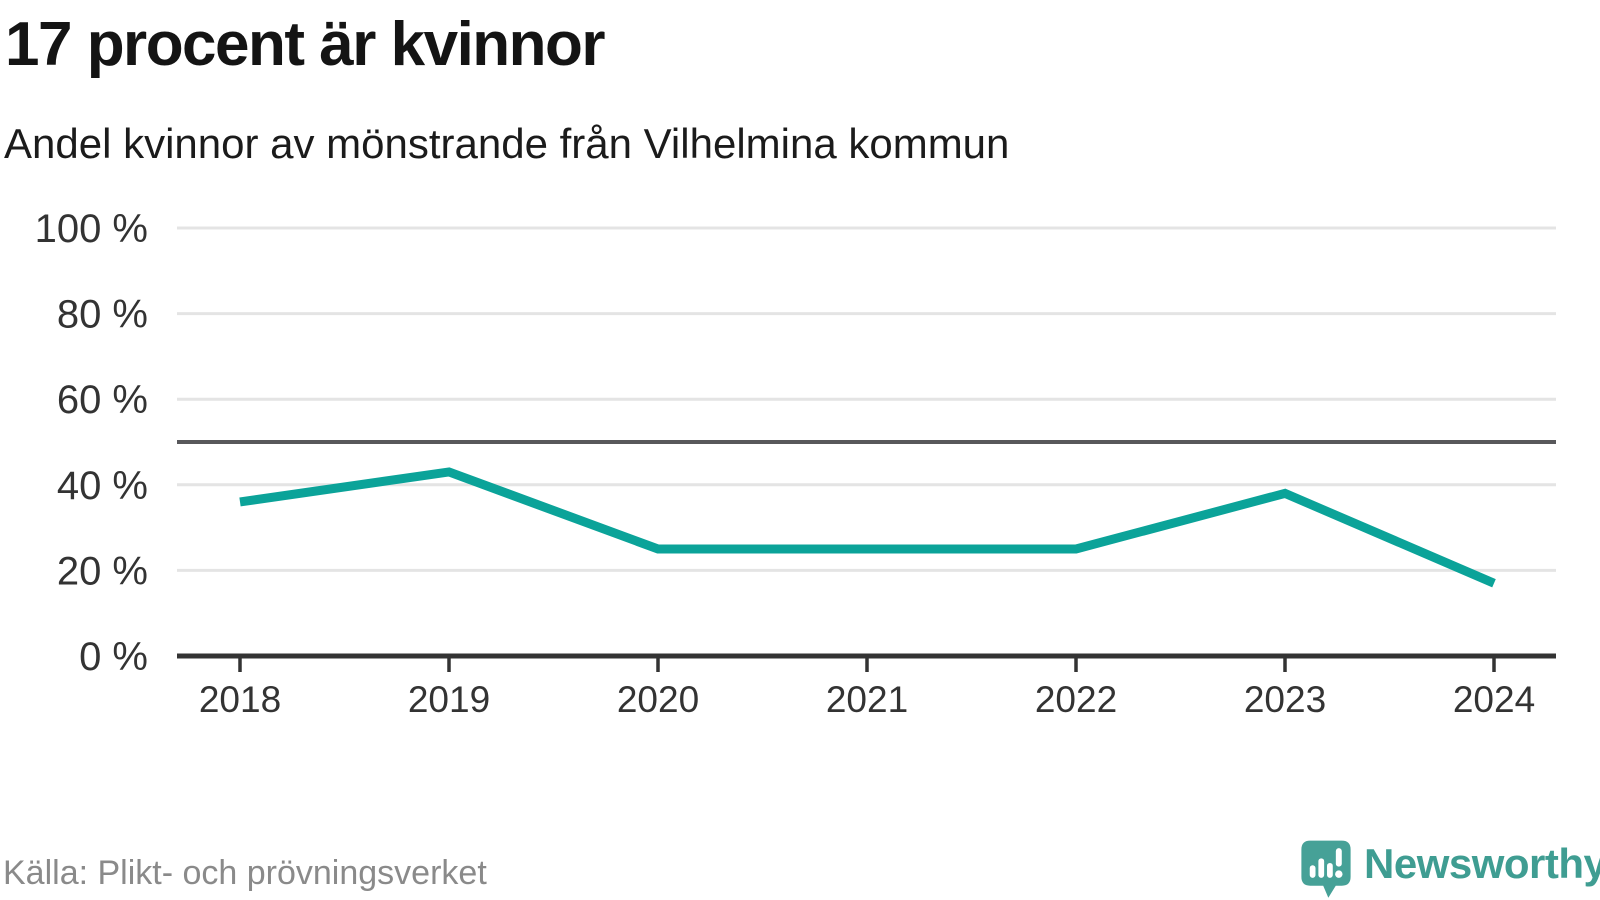  What do you see at coordinates (1494, 699) in the screenshot?
I see `x-tick-label: 2024` at bounding box center [1494, 699].